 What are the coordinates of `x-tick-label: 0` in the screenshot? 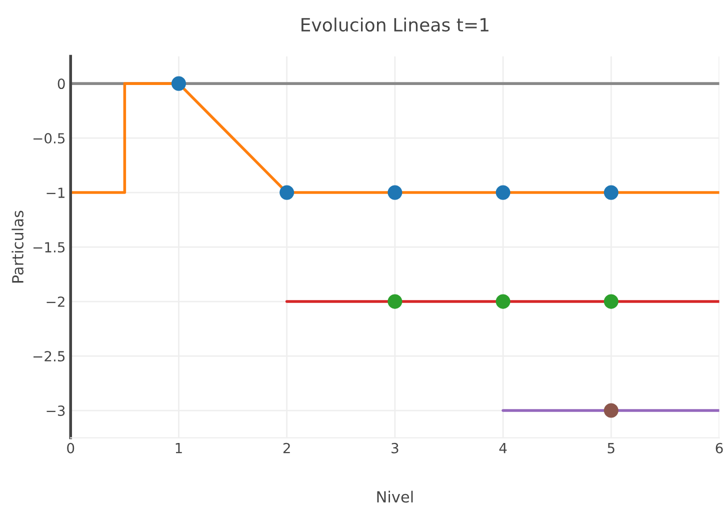 It's located at (70, 448).